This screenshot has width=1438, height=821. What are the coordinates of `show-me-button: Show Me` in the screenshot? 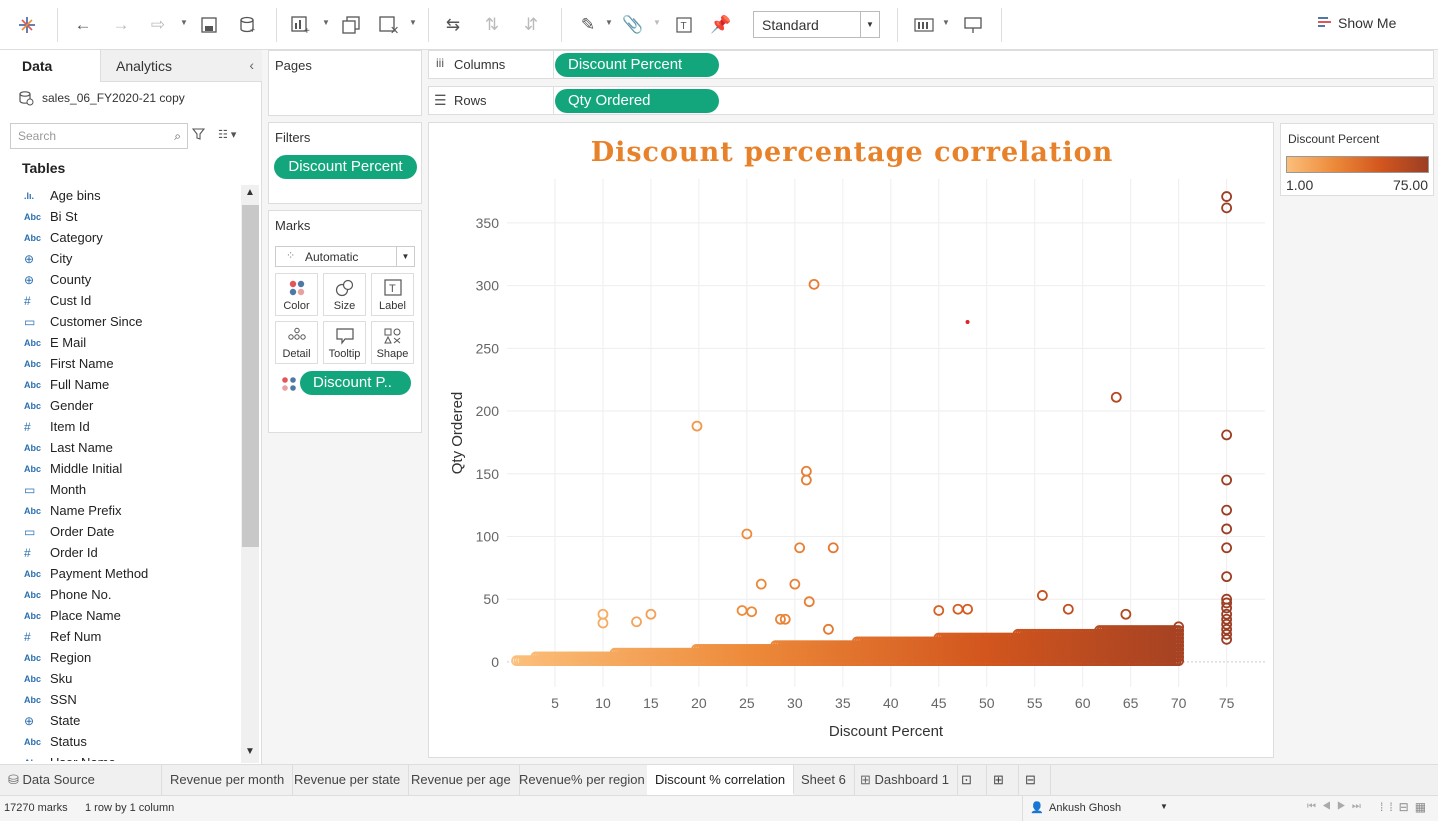 It's located at (1357, 23).